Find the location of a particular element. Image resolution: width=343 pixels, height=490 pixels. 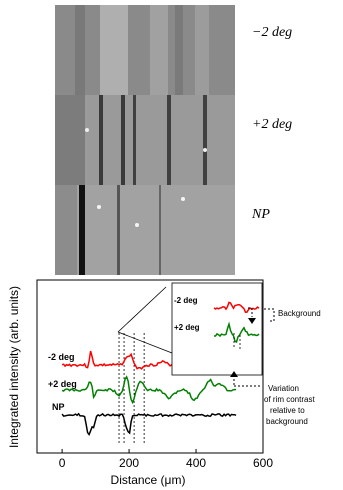

inset-label-plus-2-deg: +2 deg is located at coordinates (187, 327).